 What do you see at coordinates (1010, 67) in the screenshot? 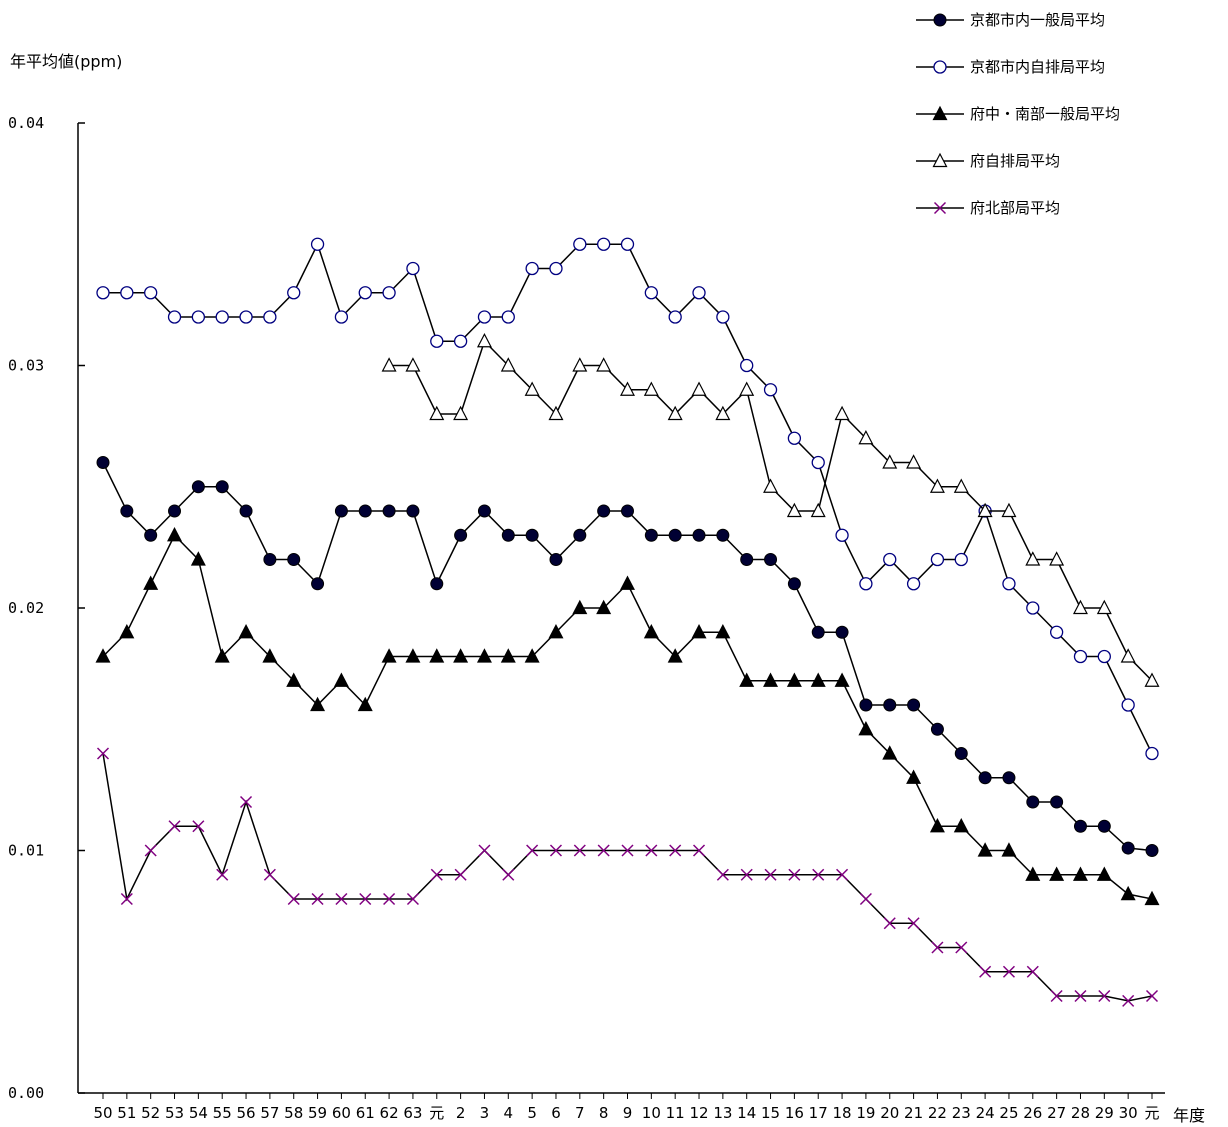
I see `legend-entry: 京都市内自排局平均` at bounding box center [1010, 67].